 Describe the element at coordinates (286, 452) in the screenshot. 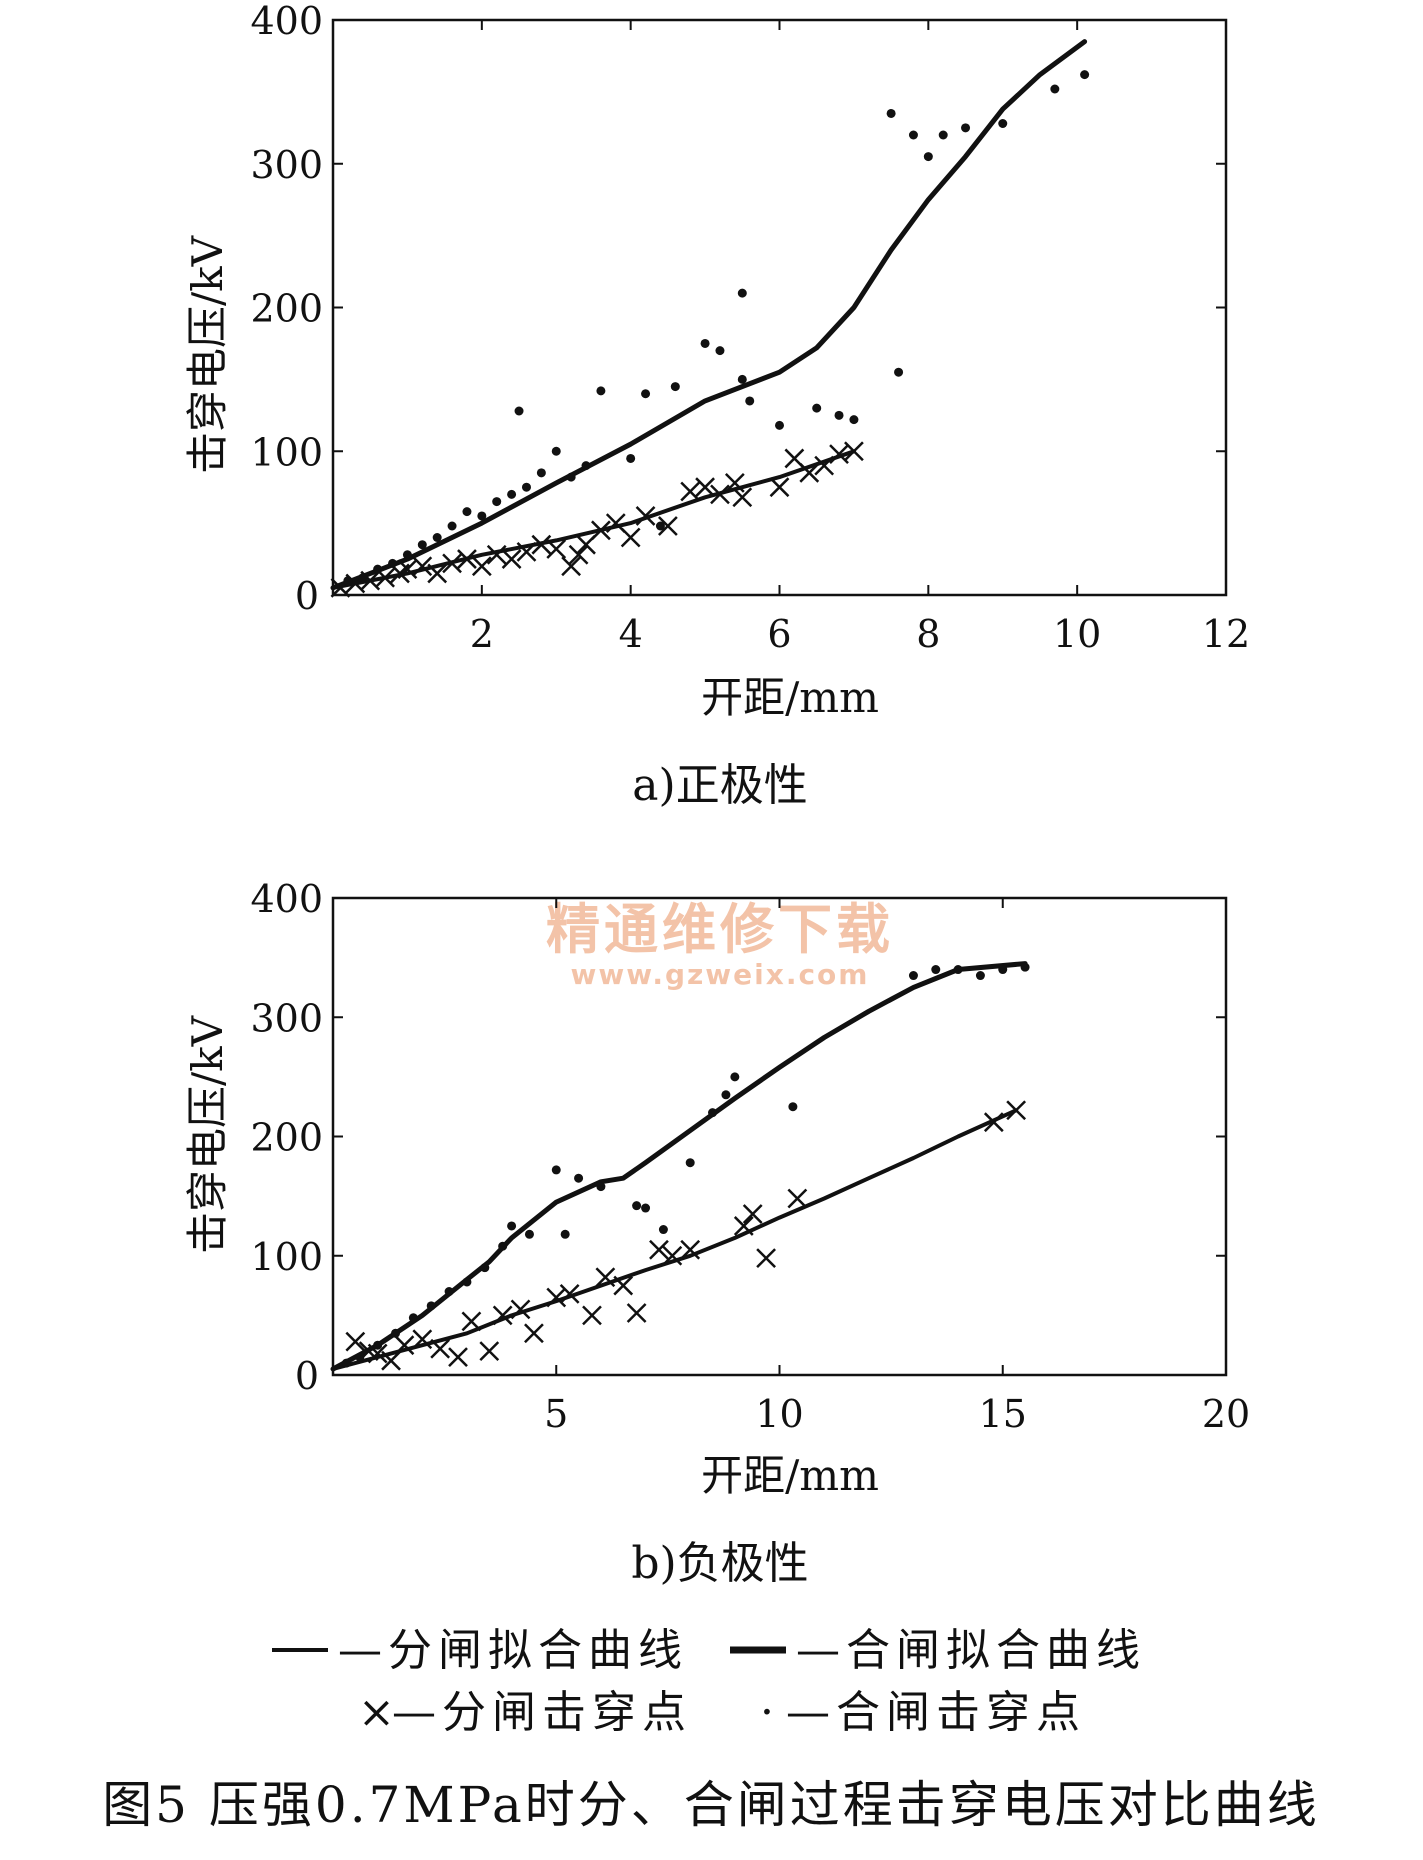

I see `y-tick-label: 100` at that location.